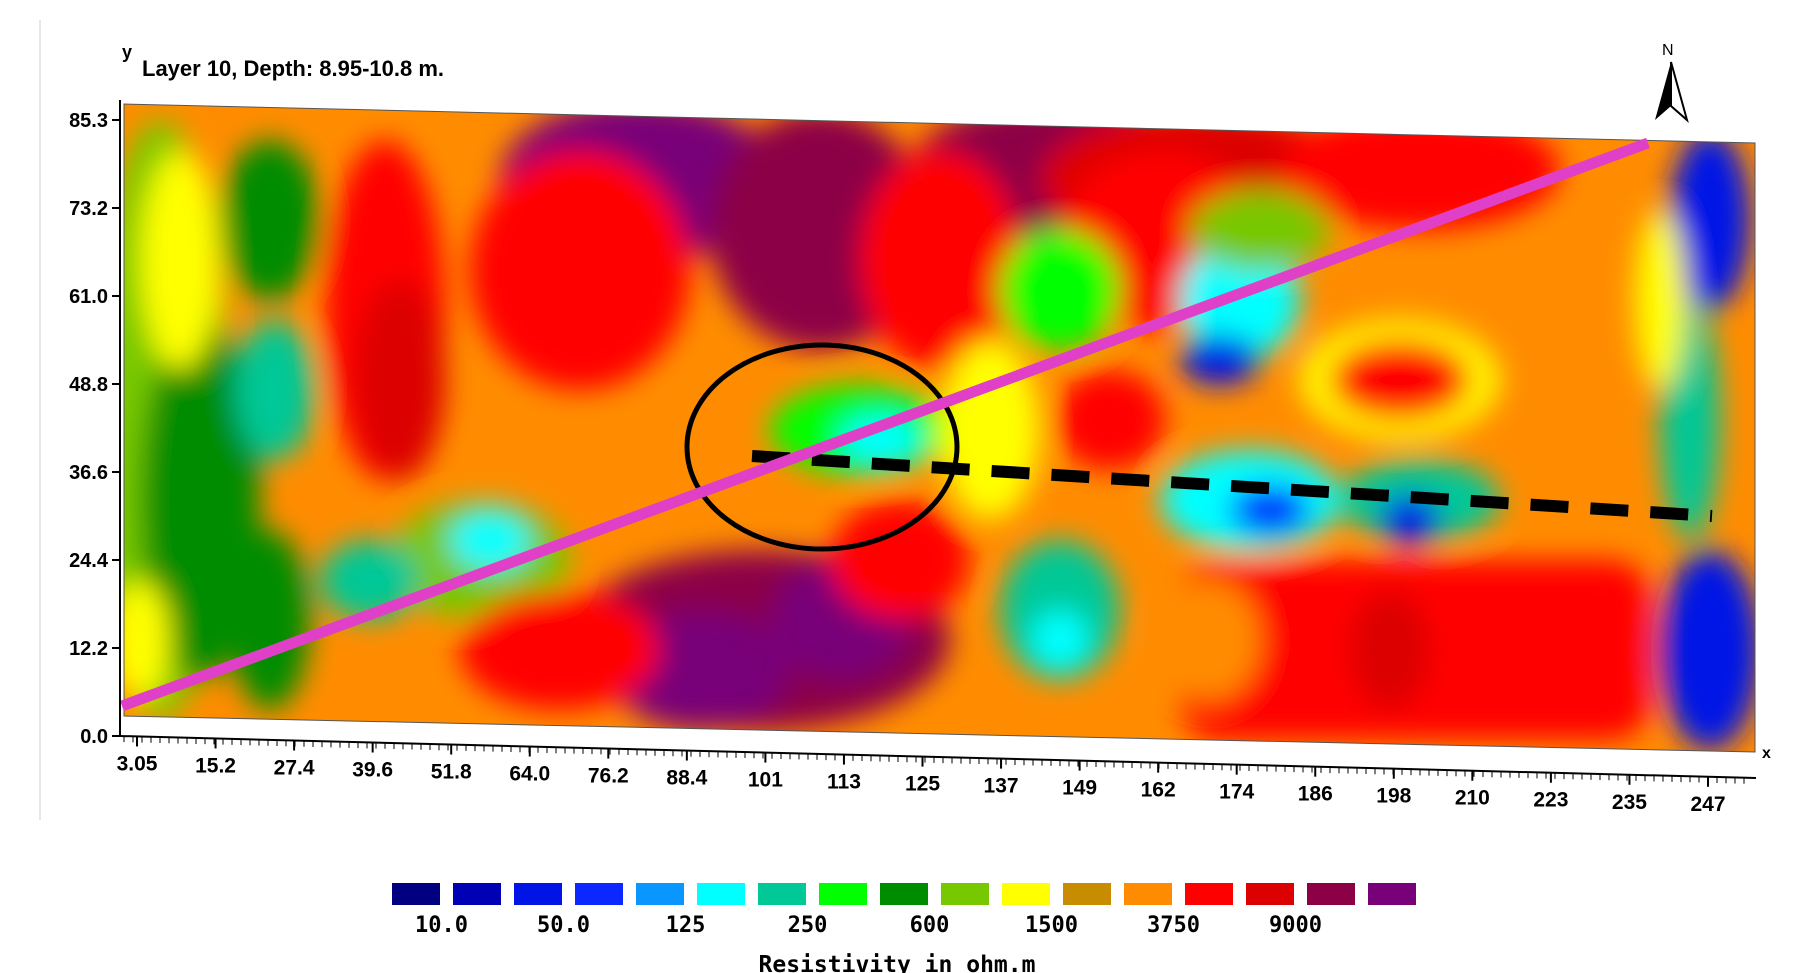 The height and width of the screenshot is (973, 1794). I want to click on x-tick-label: 51.8, so click(451, 772).